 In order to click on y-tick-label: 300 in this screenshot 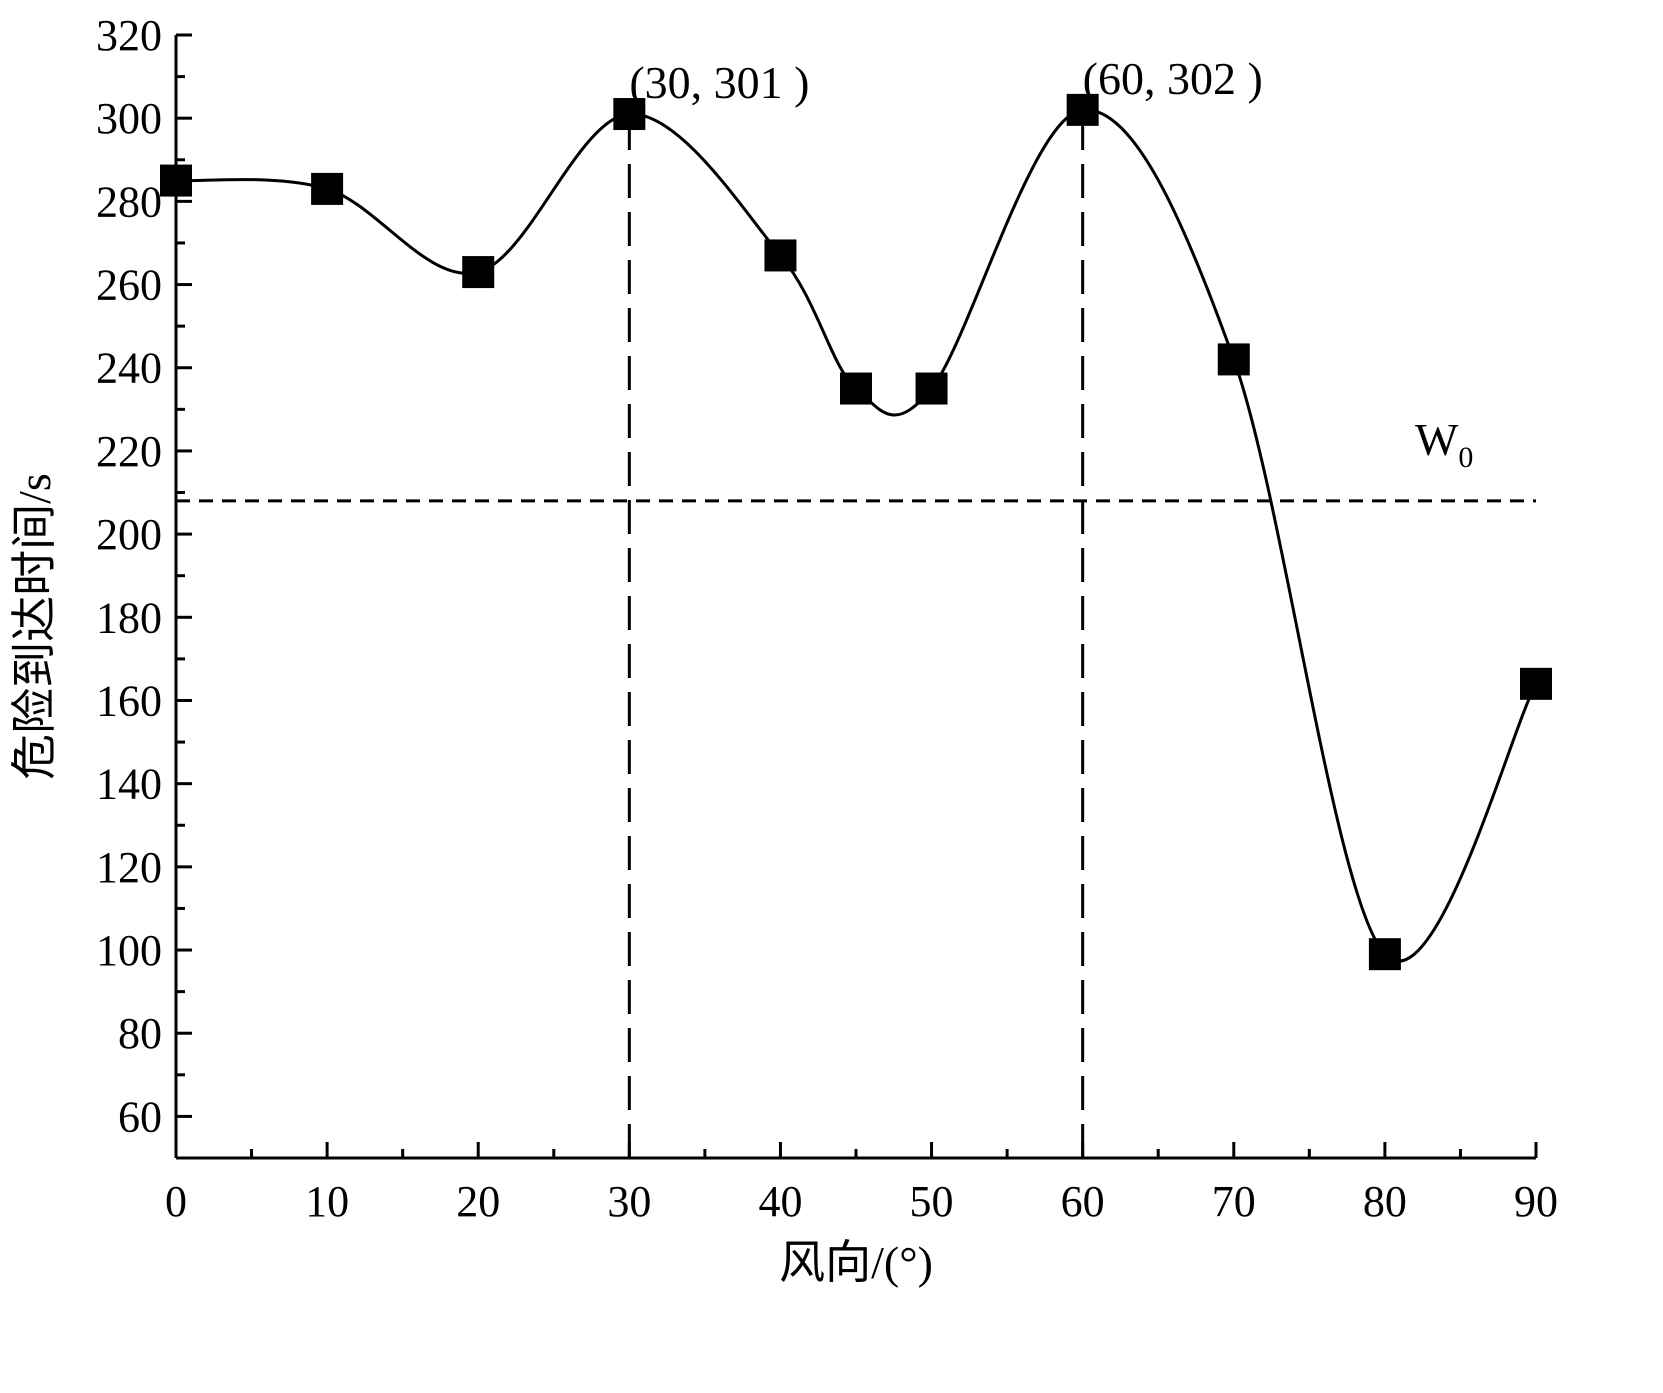, I will do `click(129, 118)`.